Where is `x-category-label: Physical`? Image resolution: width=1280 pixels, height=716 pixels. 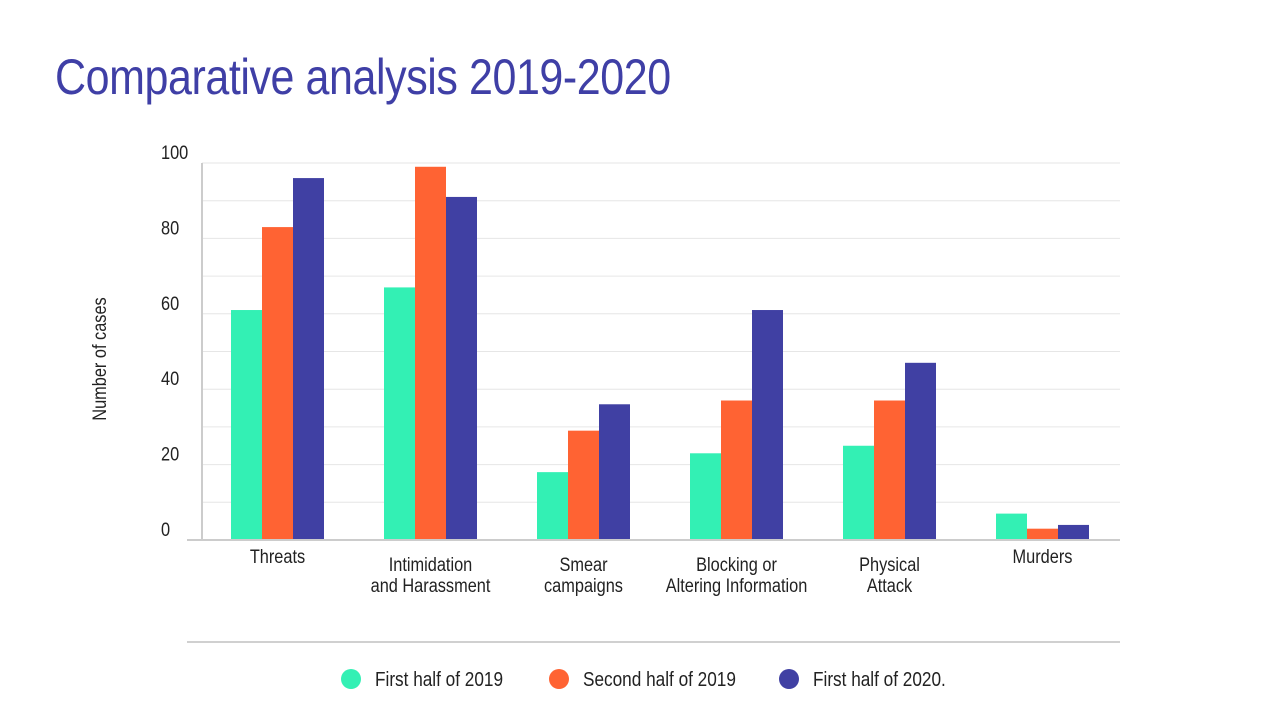
x-category-label: Physical is located at coordinates (889, 564).